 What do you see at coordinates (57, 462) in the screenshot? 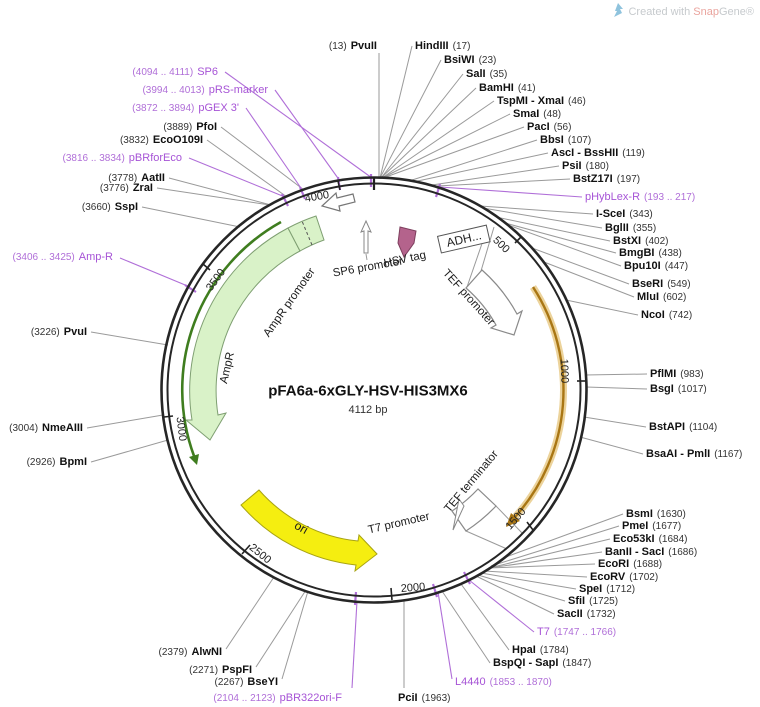
I see `enzyme-label: (2926) BpmI` at bounding box center [57, 462].